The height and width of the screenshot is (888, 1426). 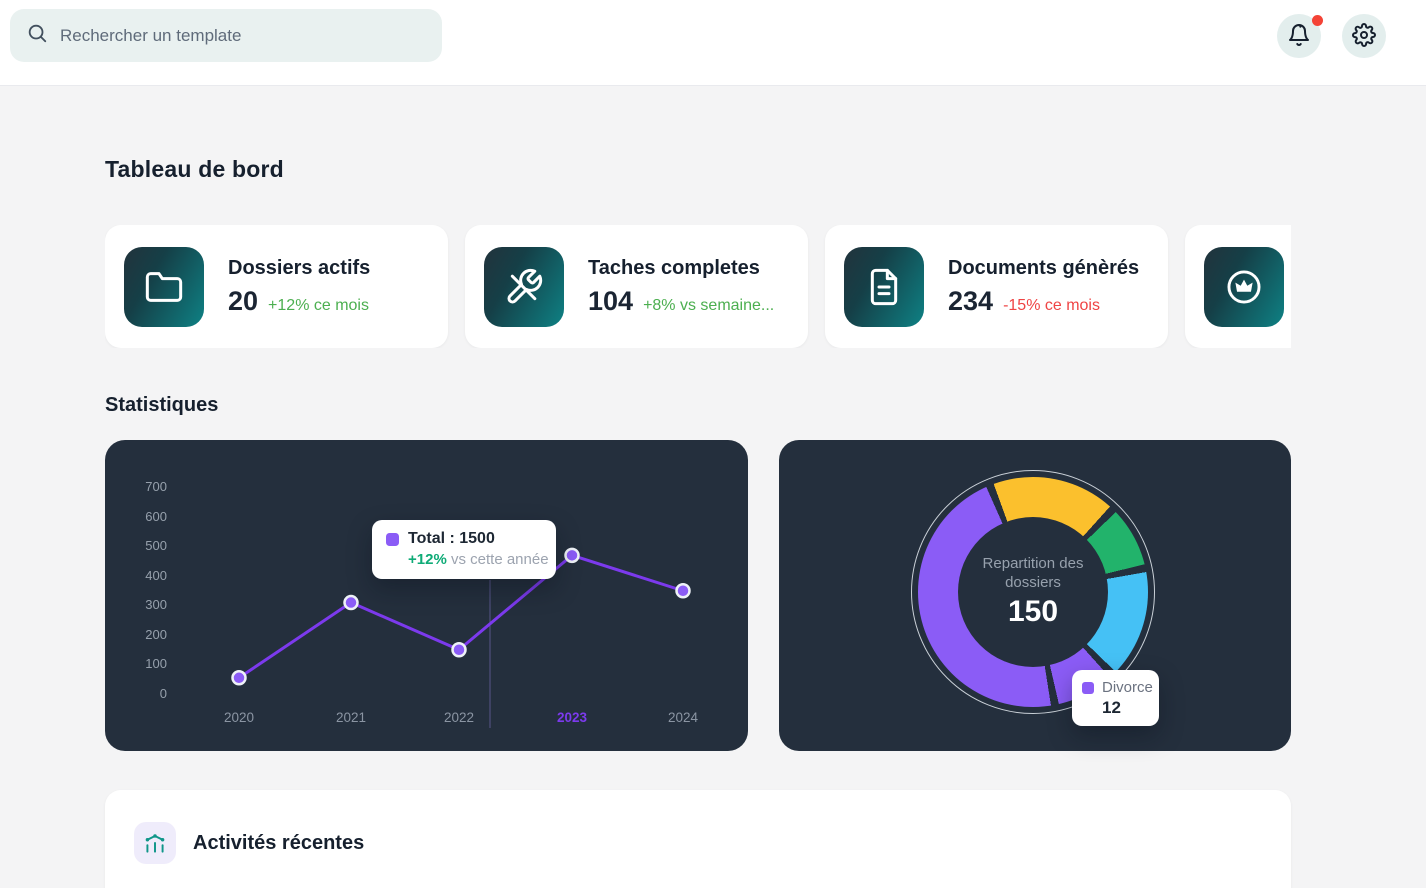 I want to click on notifications-button, so click(x=1300, y=36).